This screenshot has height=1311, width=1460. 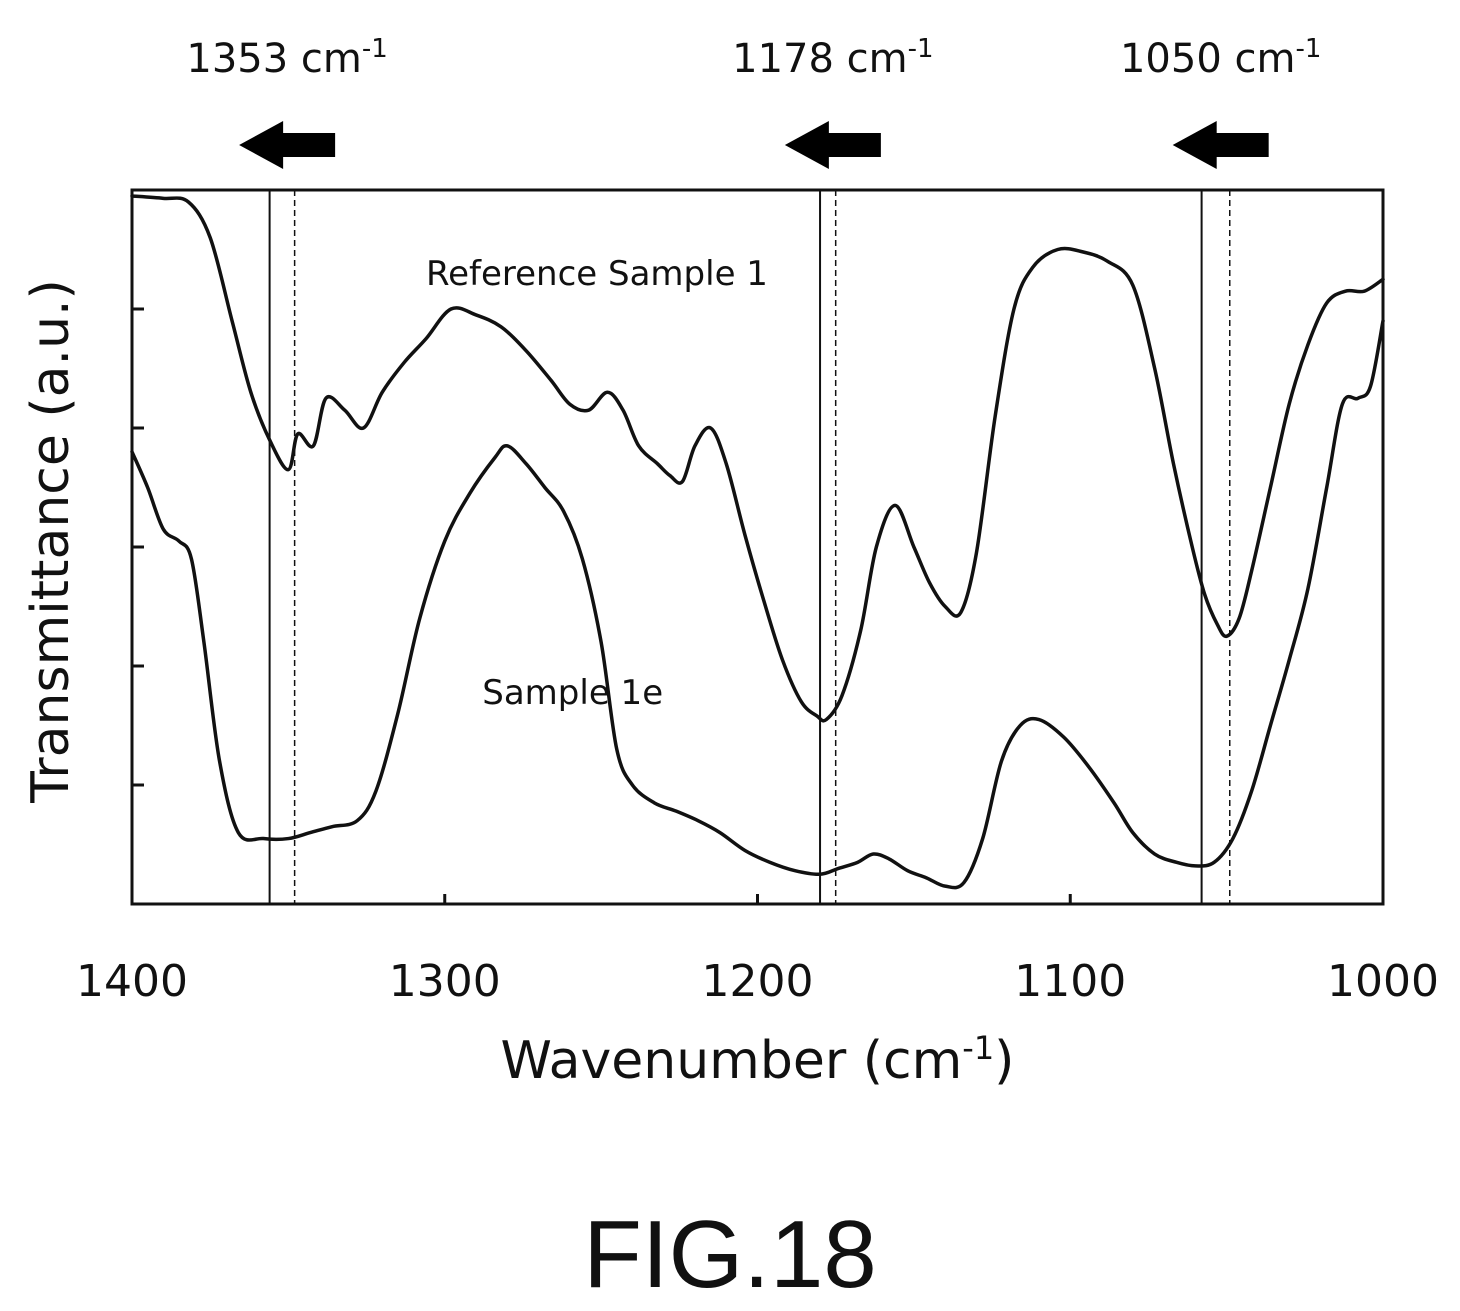 What do you see at coordinates (832, 58) in the screenshot?
I see `peak-label: 1178 cm-1` at bounding box center [832, 58].